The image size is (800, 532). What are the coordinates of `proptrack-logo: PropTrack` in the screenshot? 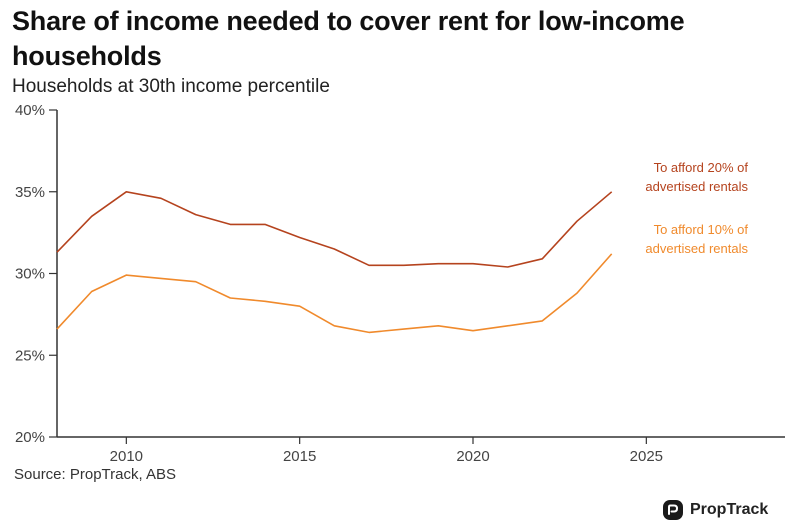 It's located at (715, 510).